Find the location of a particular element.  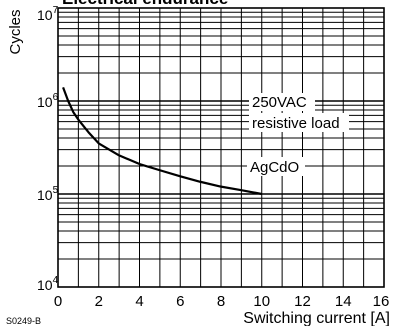

x-tick-label-0: 0 is located at coordinates (58, 301).